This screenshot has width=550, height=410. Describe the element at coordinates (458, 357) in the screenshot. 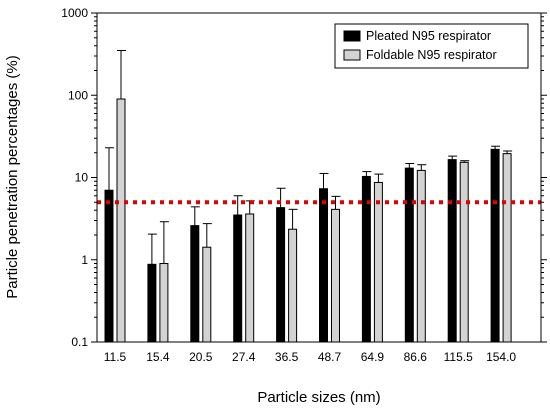

I see `x-tick-label-115-5: 115.5` at that location.